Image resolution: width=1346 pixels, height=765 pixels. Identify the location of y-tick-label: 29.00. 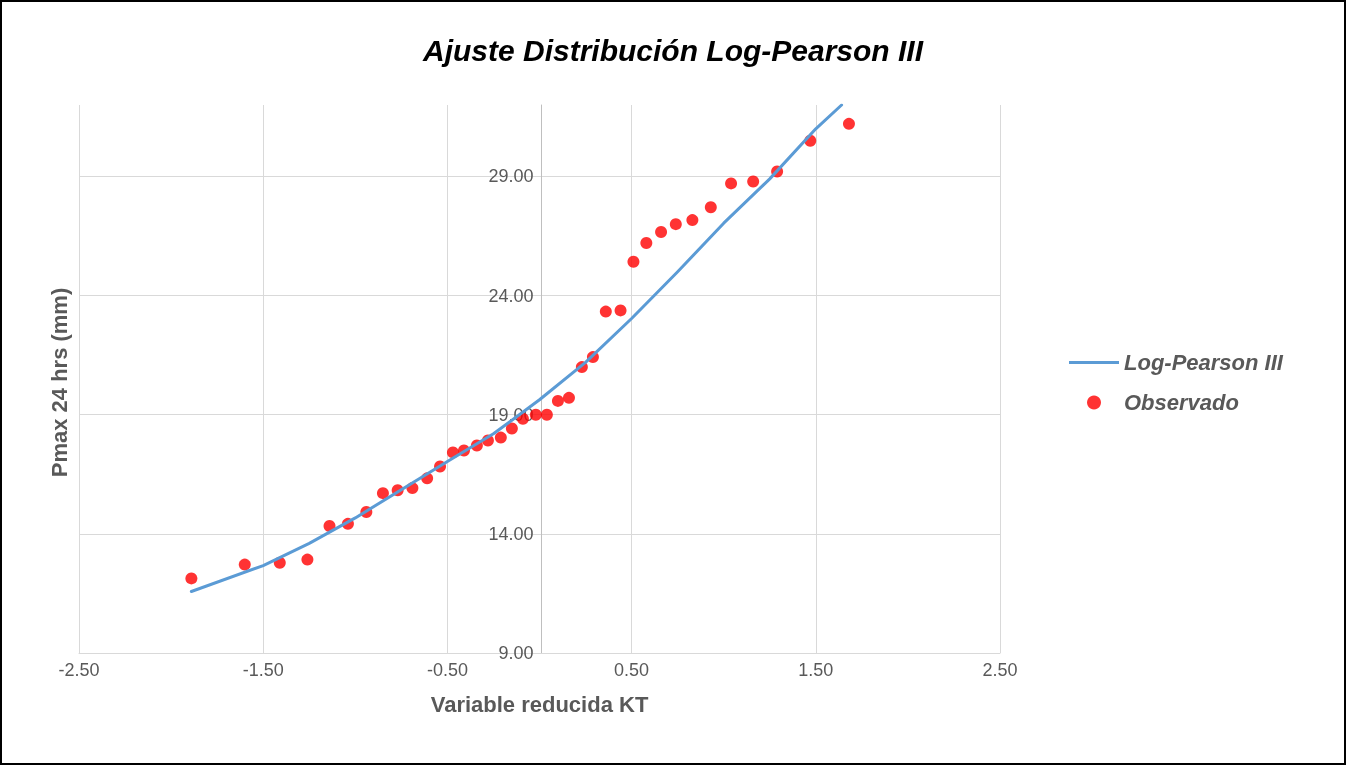
(511, 176).